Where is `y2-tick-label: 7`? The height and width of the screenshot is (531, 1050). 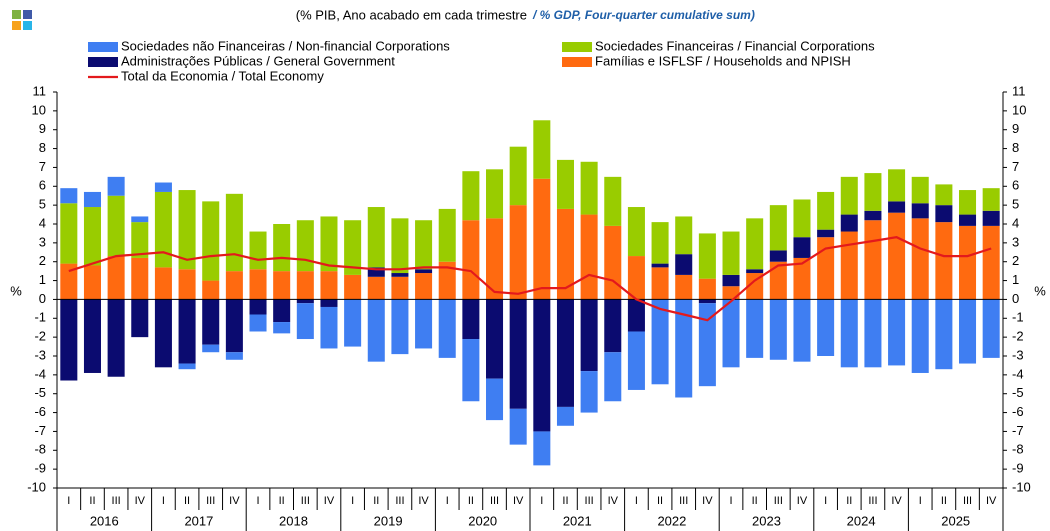
y2-tick-label: 7 is located at coordinates (1015, 166).